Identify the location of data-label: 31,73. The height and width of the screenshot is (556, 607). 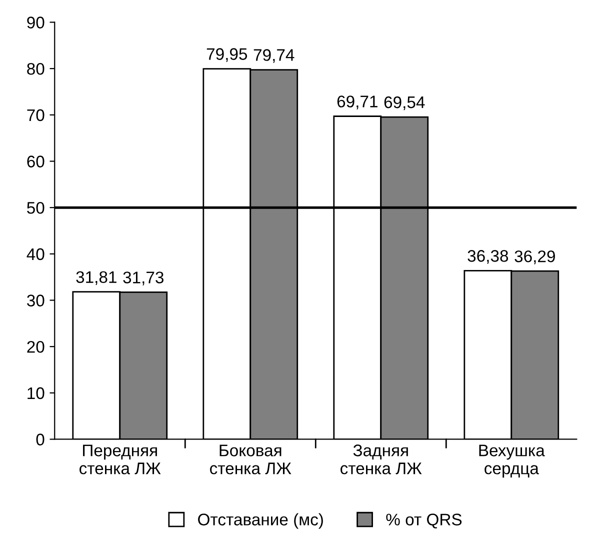
(143, 279).